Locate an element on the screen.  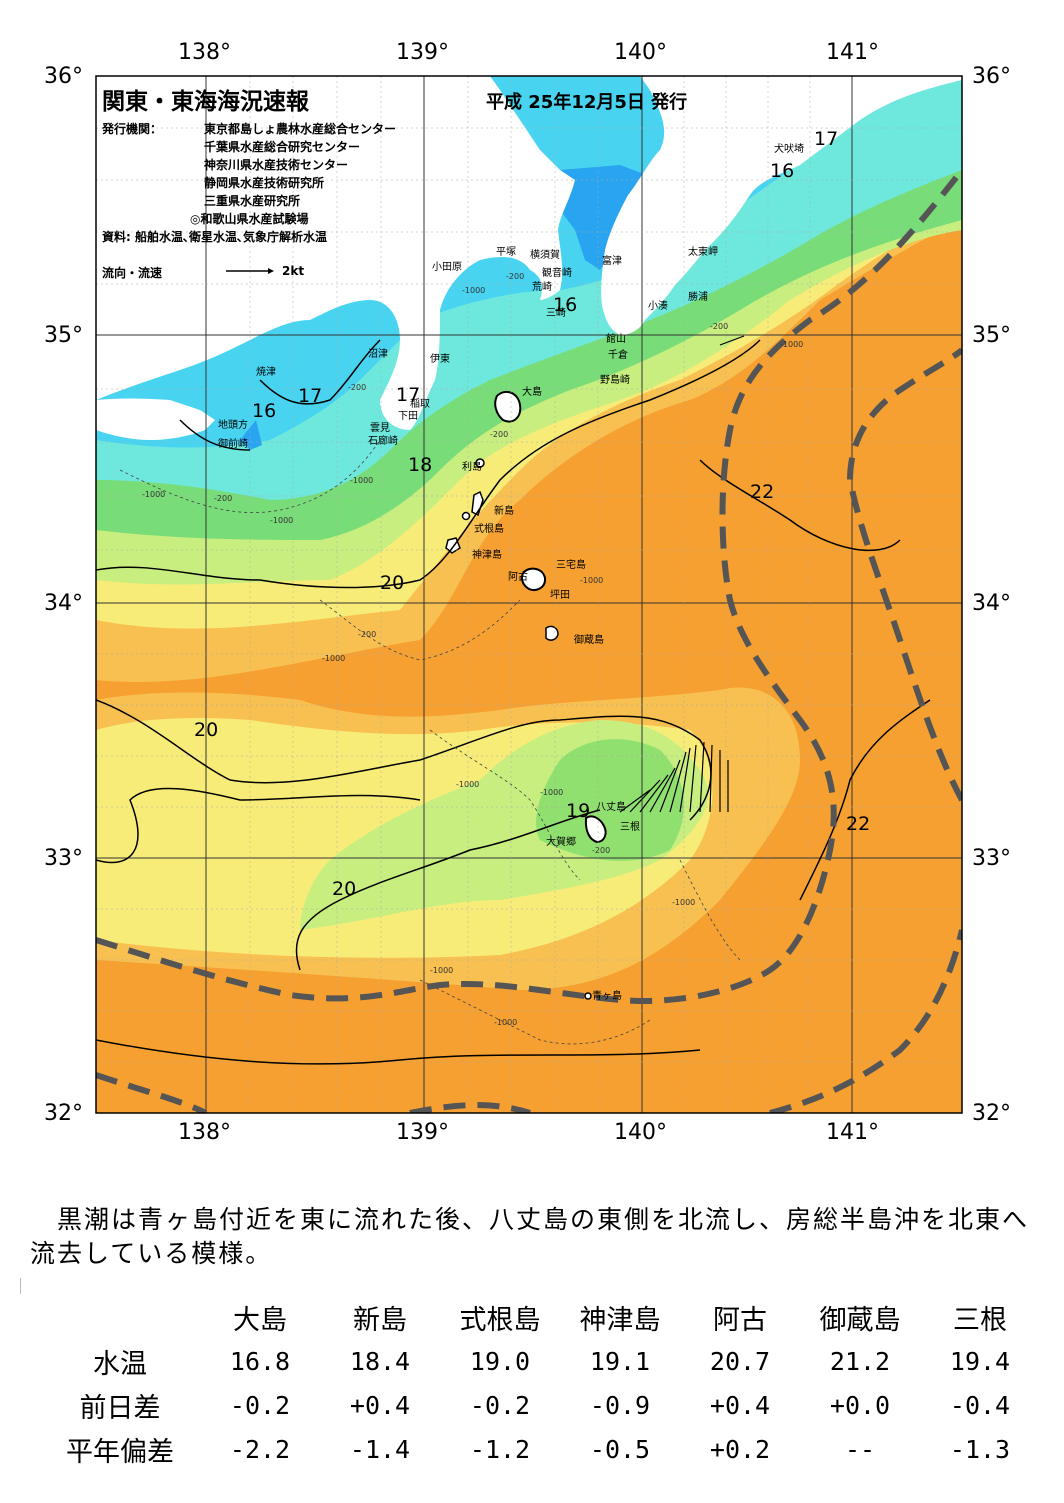
place-label: 小湊 is located at coordinates (658, 306).